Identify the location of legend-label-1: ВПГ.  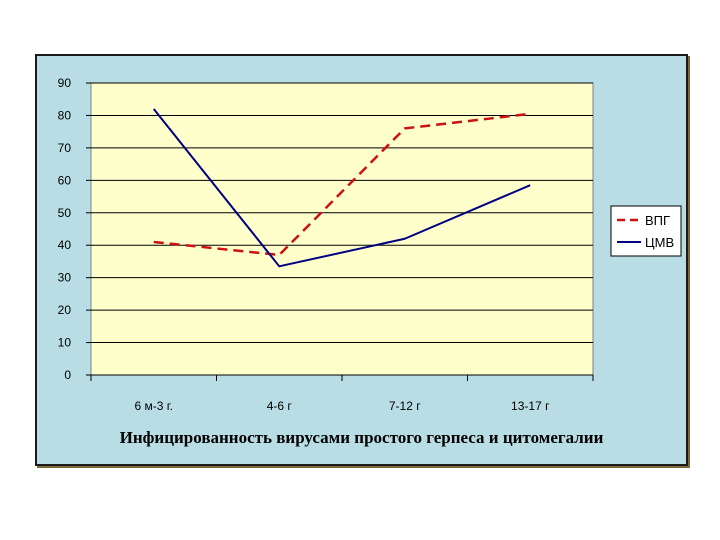
(657, 220).